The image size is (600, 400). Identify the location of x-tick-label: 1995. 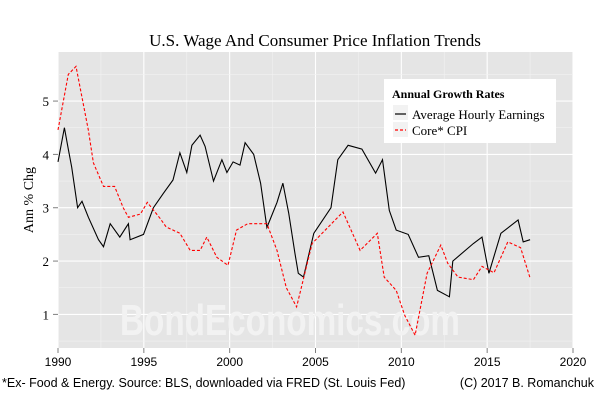
(143, 362).